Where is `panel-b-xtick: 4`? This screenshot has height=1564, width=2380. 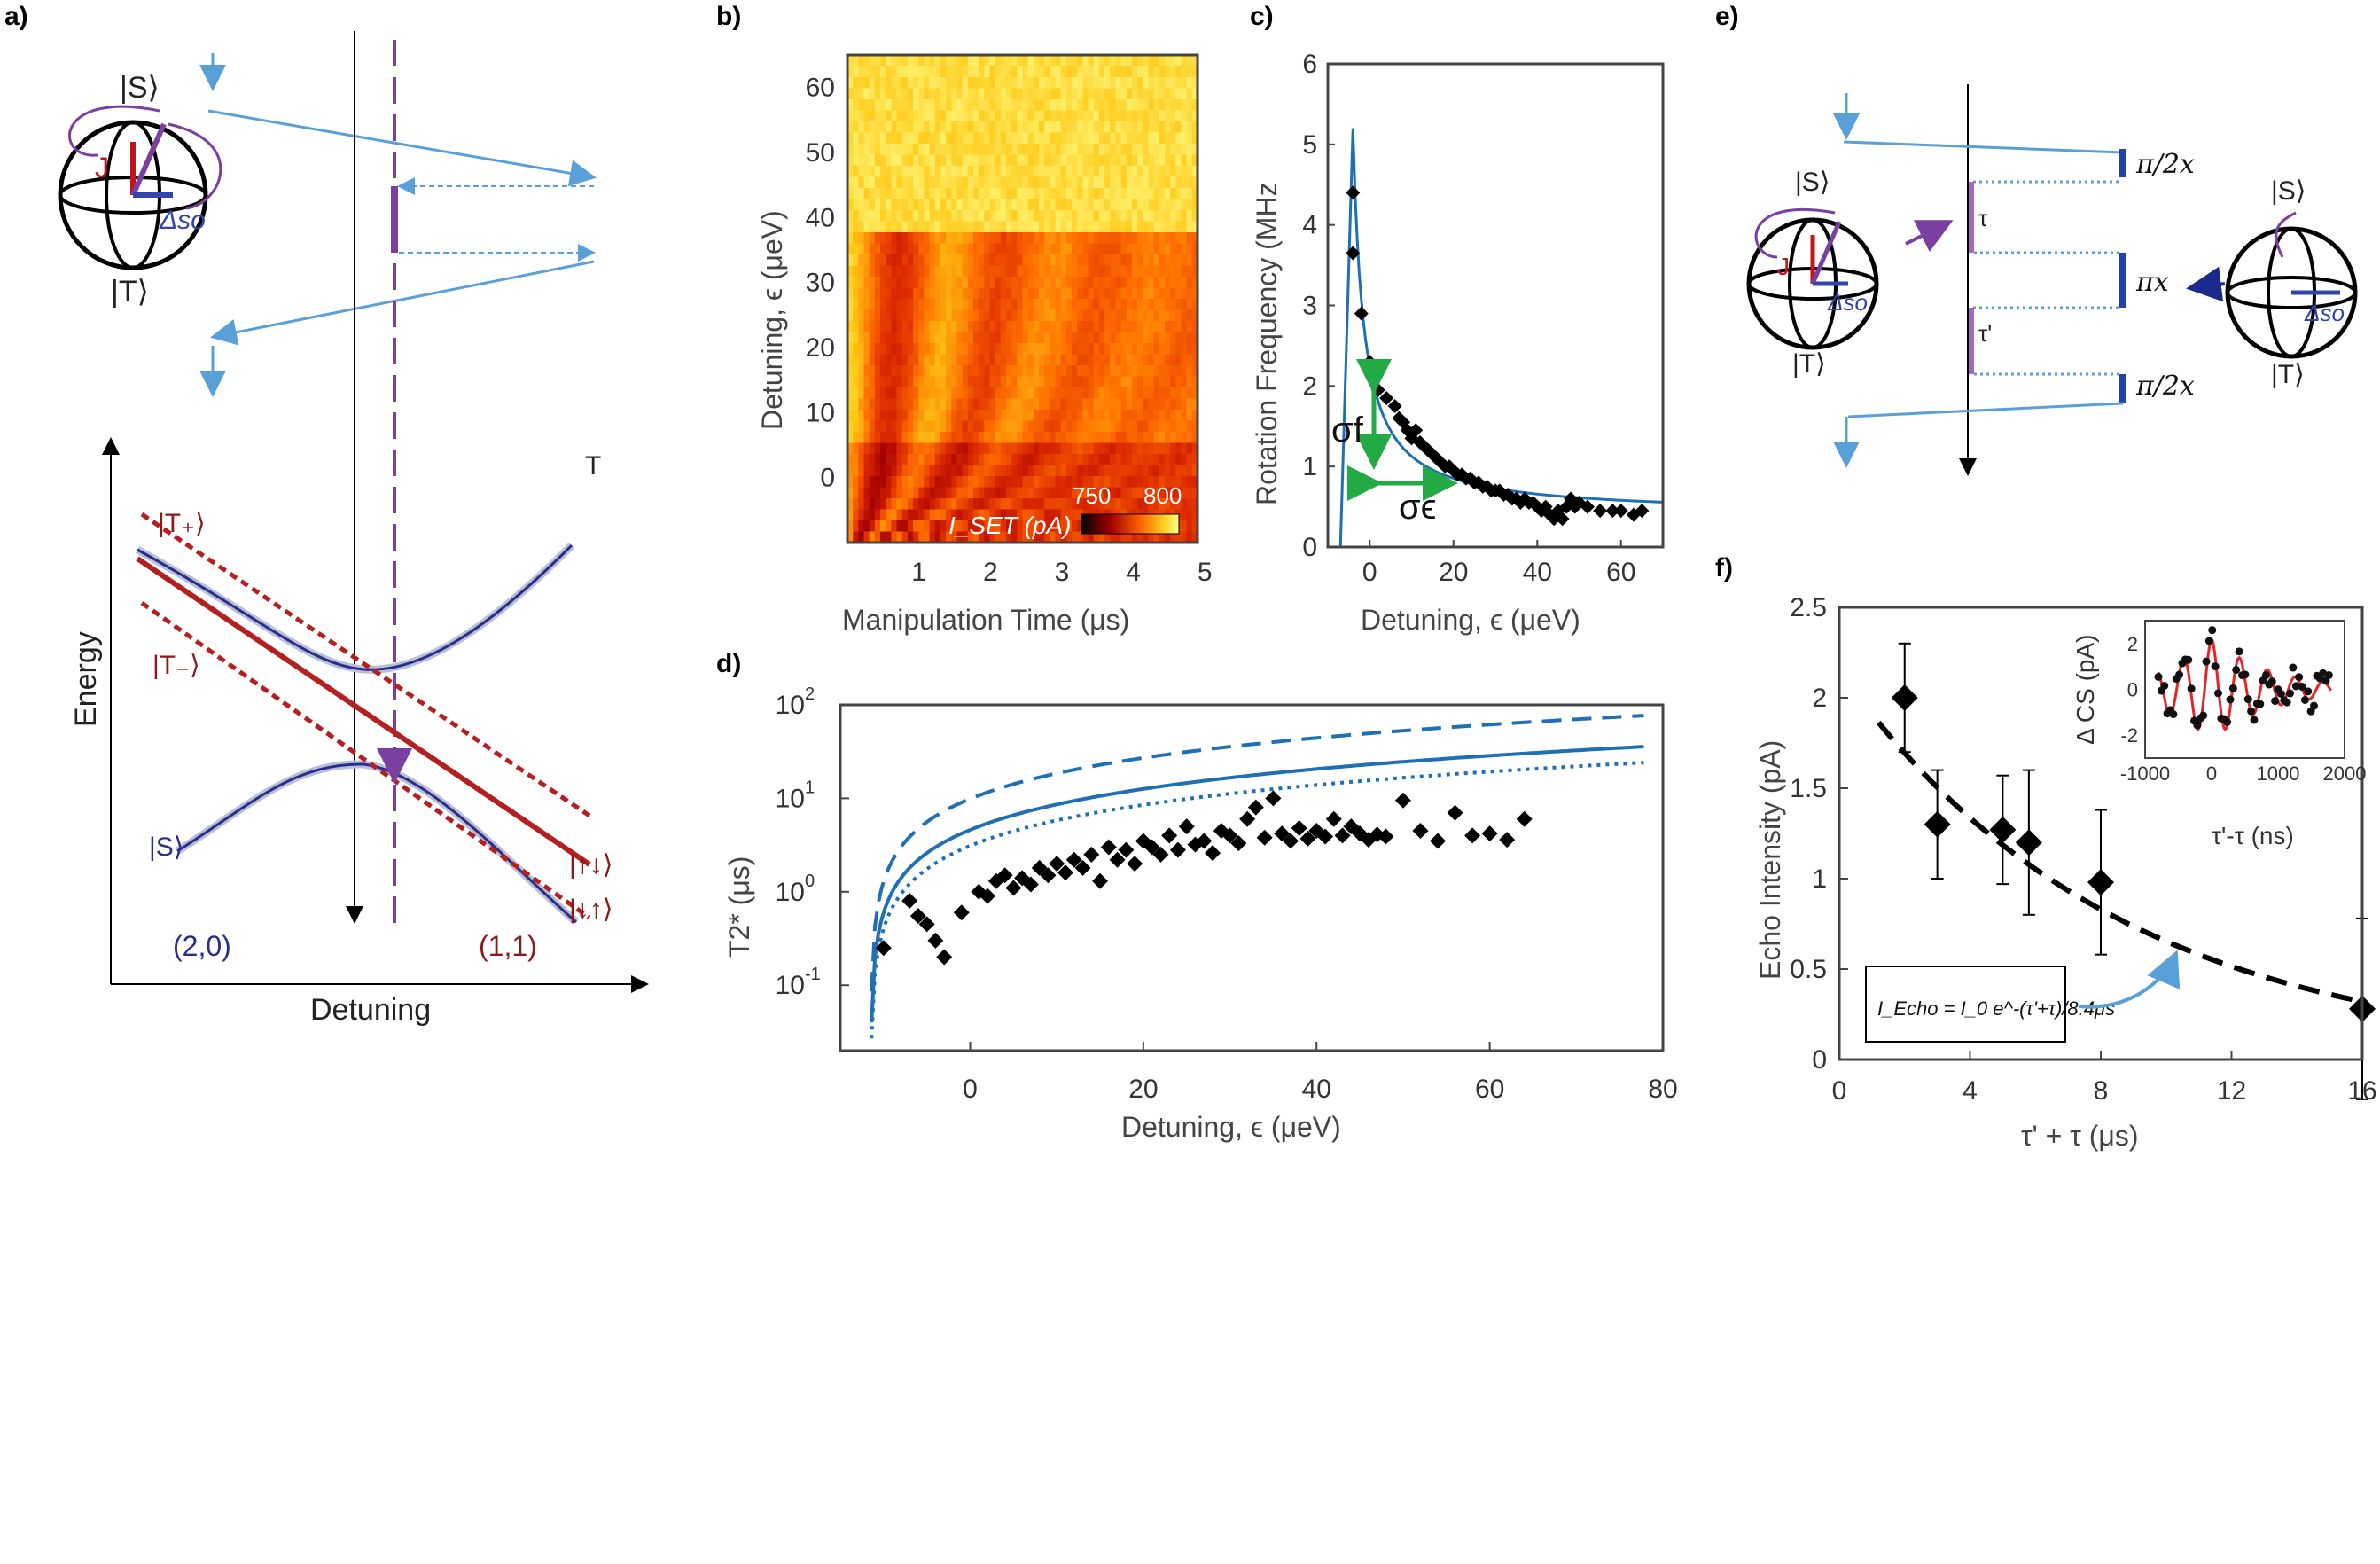 panel-b-xtick: 4 is located at coordinates (1133, 572).